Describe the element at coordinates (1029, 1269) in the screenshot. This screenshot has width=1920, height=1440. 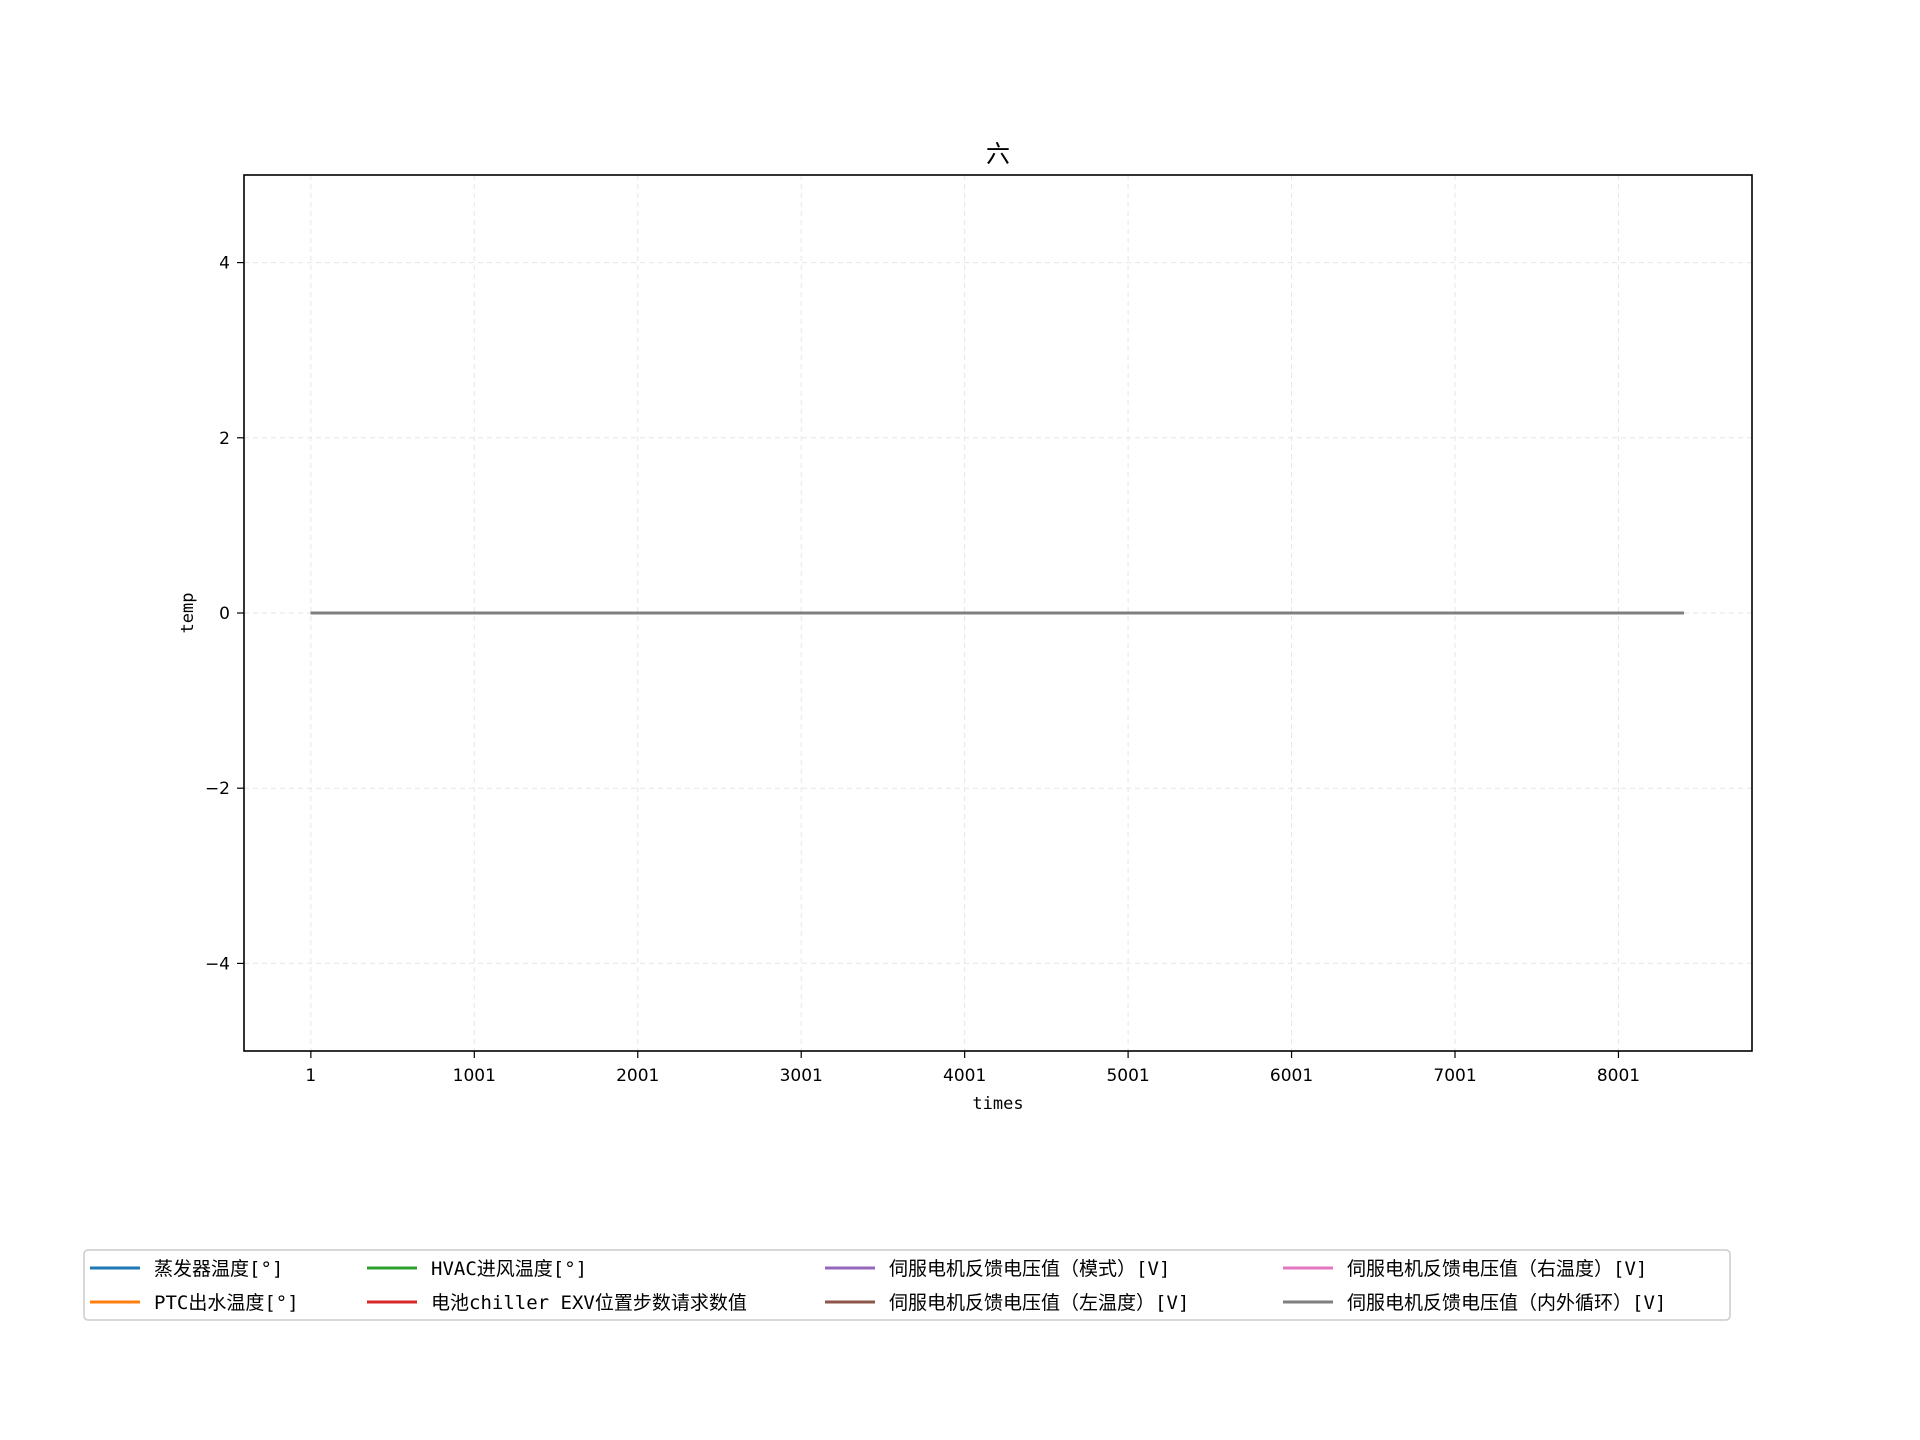
I see `legend-entry: 伺服电机反馈电压值（模式）[V]` at that location.